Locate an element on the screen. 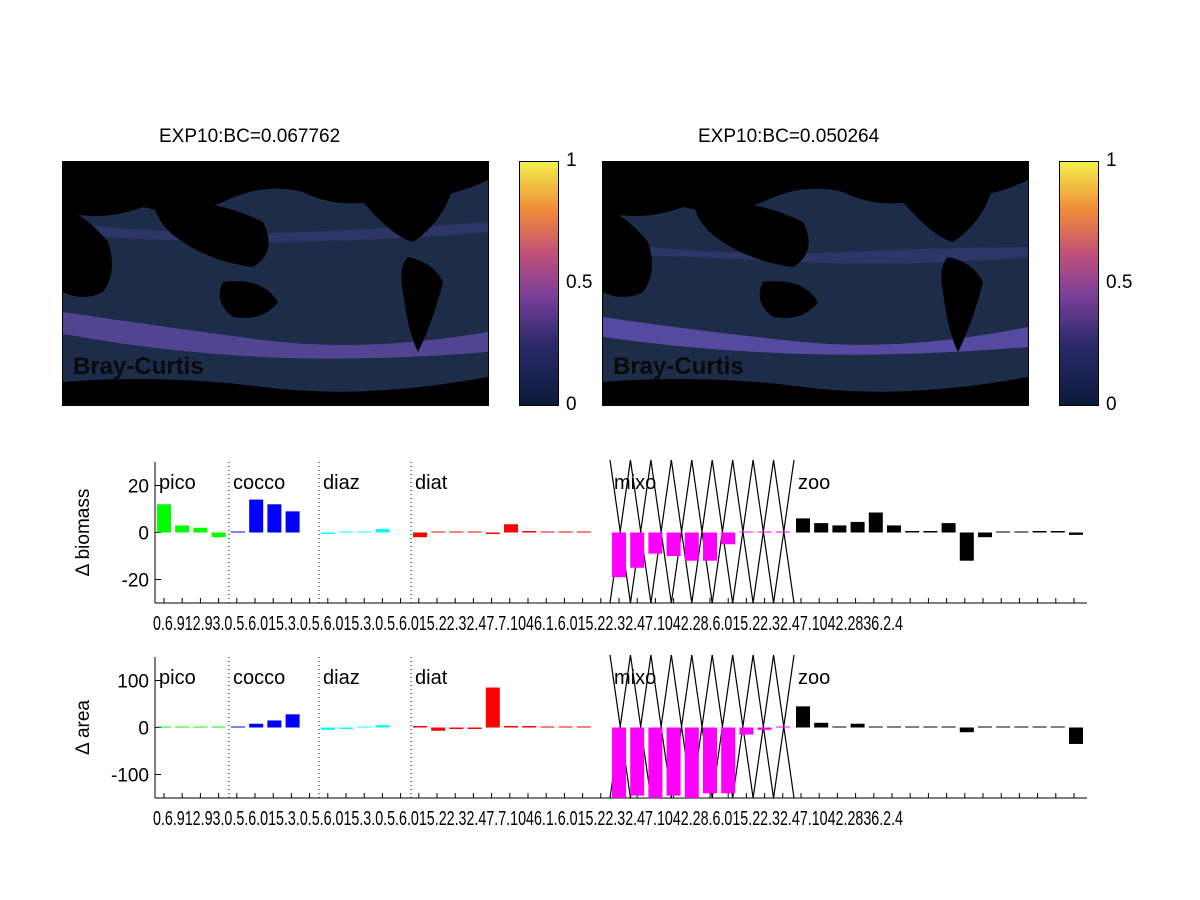 The height and width of the screenshot is (900, 1200). bray-curtis-map-2: Bray-Curtis is located at coordinates (815, 283).